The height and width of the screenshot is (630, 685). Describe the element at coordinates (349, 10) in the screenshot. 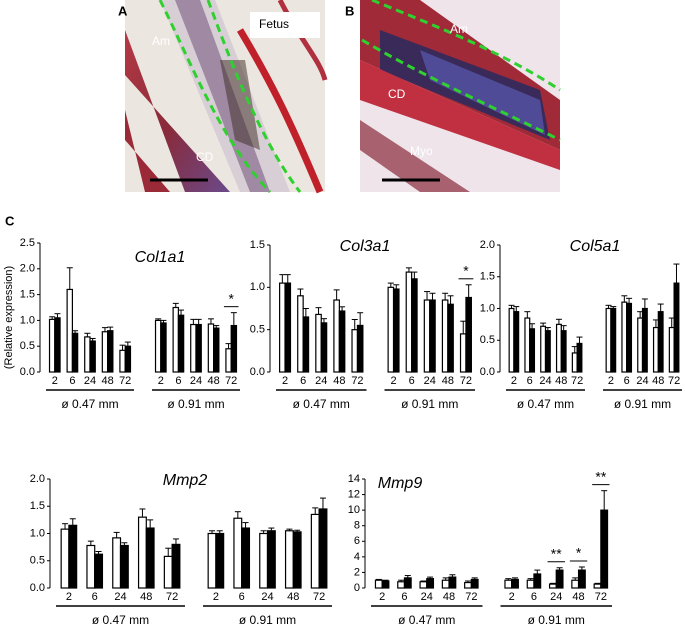

I see `panel-label: B` at that location.